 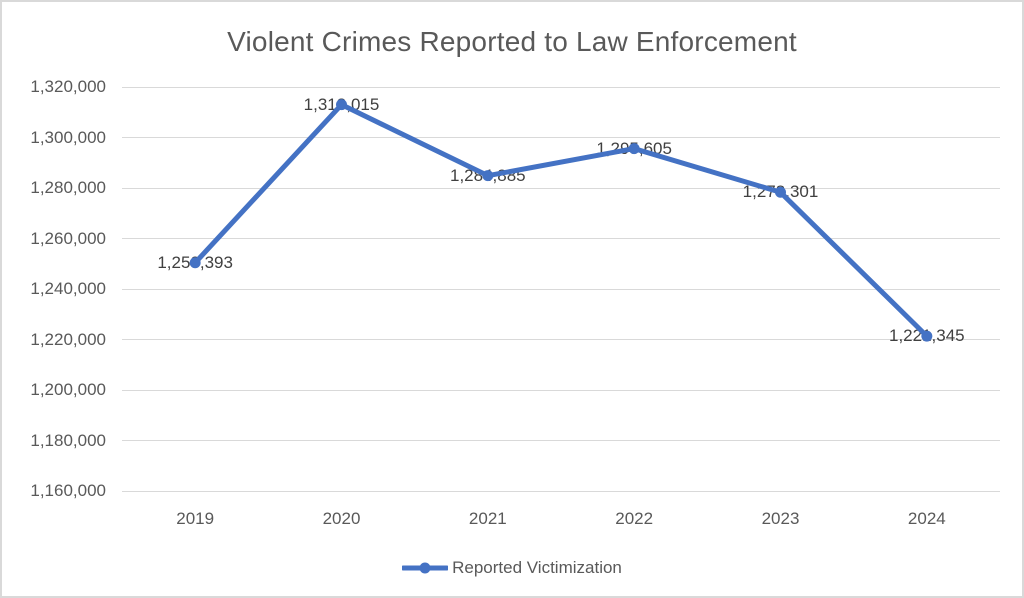 What do you see at coordinates (927, 336) in the screenshot?
I see `data-point-label: 1,221,345` at bounding box center [927, 336].